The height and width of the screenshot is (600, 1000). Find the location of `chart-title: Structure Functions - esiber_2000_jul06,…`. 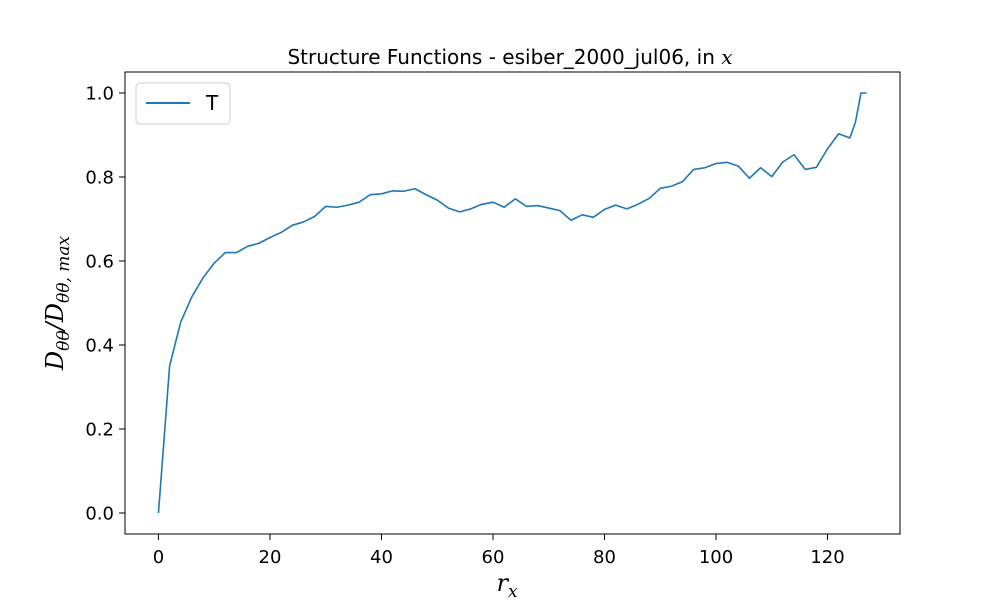

chart-title: Structure Functions - esiber_2000_jul06,… is located at coordinates (509, 57).